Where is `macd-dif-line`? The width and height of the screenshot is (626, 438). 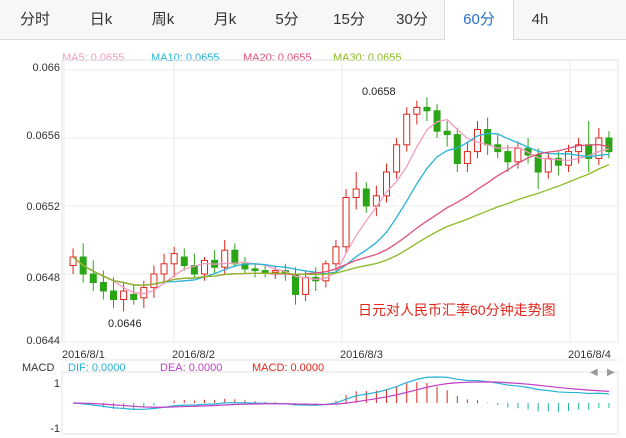 macd-dif-line is located at coordinates (341, 393).